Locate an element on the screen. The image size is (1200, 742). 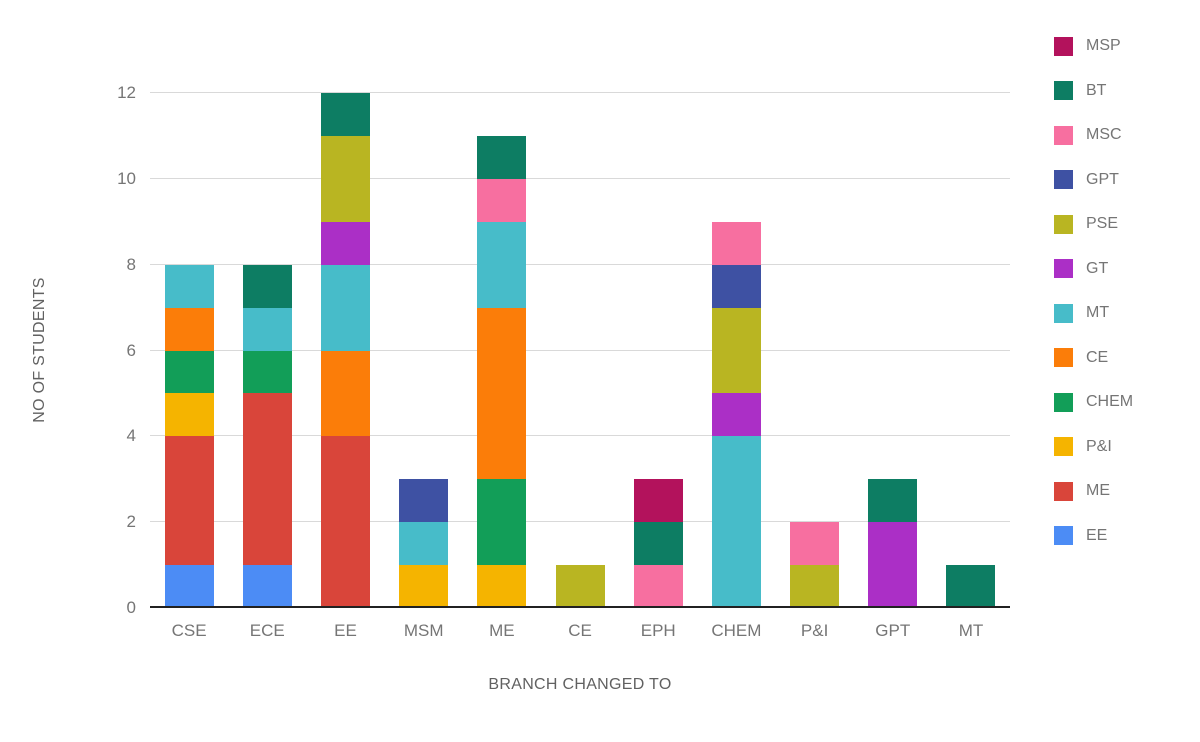
x-tick-label-ce: CE is located at coordinates (580, 630).